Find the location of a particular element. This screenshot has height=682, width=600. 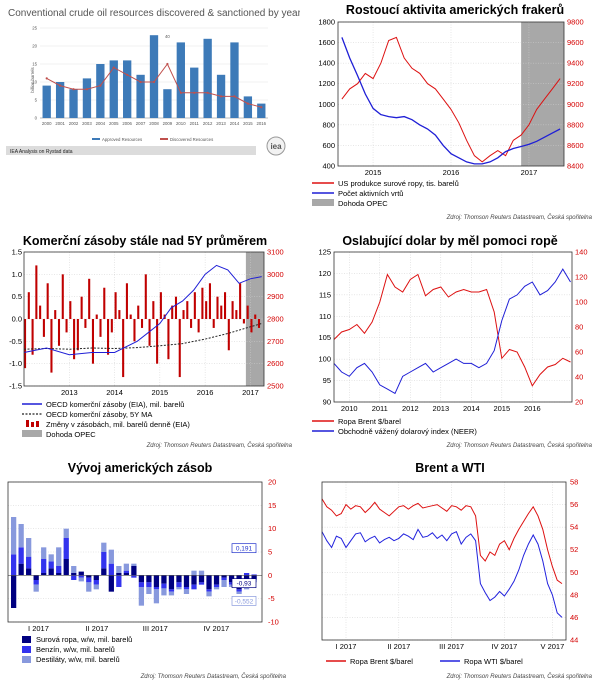

iea-y-tick: 10 is located at coordinates (34, 82).